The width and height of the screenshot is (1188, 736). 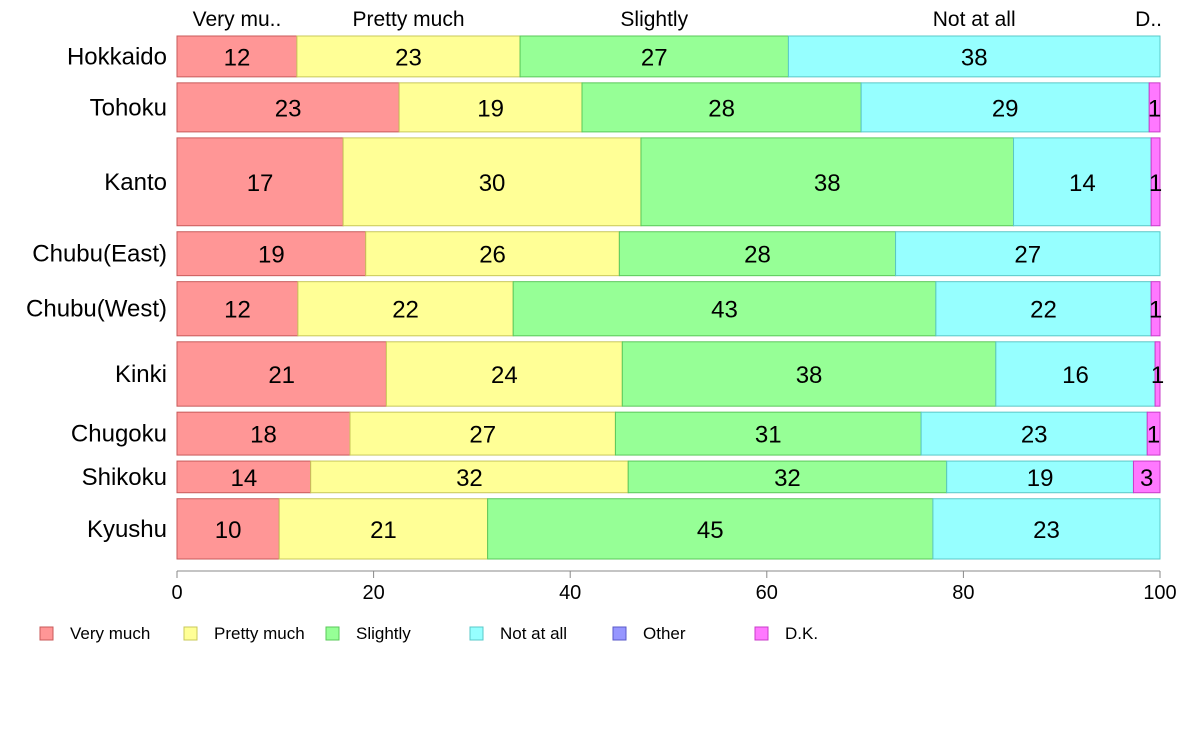 I want to click on bar-row-2: Kanto 17 30 38 14 1, so click(x=633, y=182).